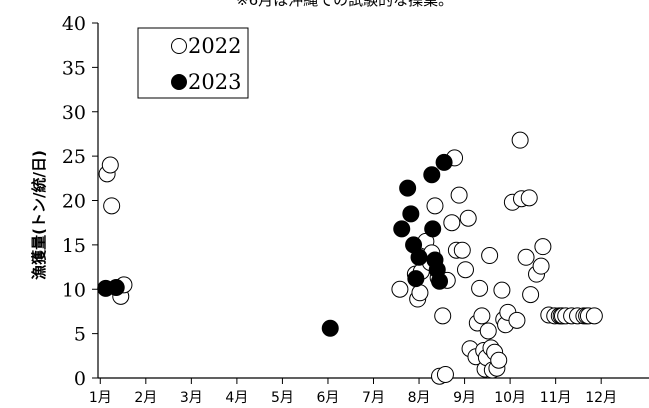 Image resolution: width=649 pixels, height=408 pixels. What do you see at coordinates (39, 215) in the screenshot?
I see `y-axis-label: 漁獲量(トン/統/日)` at bounding box center [39, 215].